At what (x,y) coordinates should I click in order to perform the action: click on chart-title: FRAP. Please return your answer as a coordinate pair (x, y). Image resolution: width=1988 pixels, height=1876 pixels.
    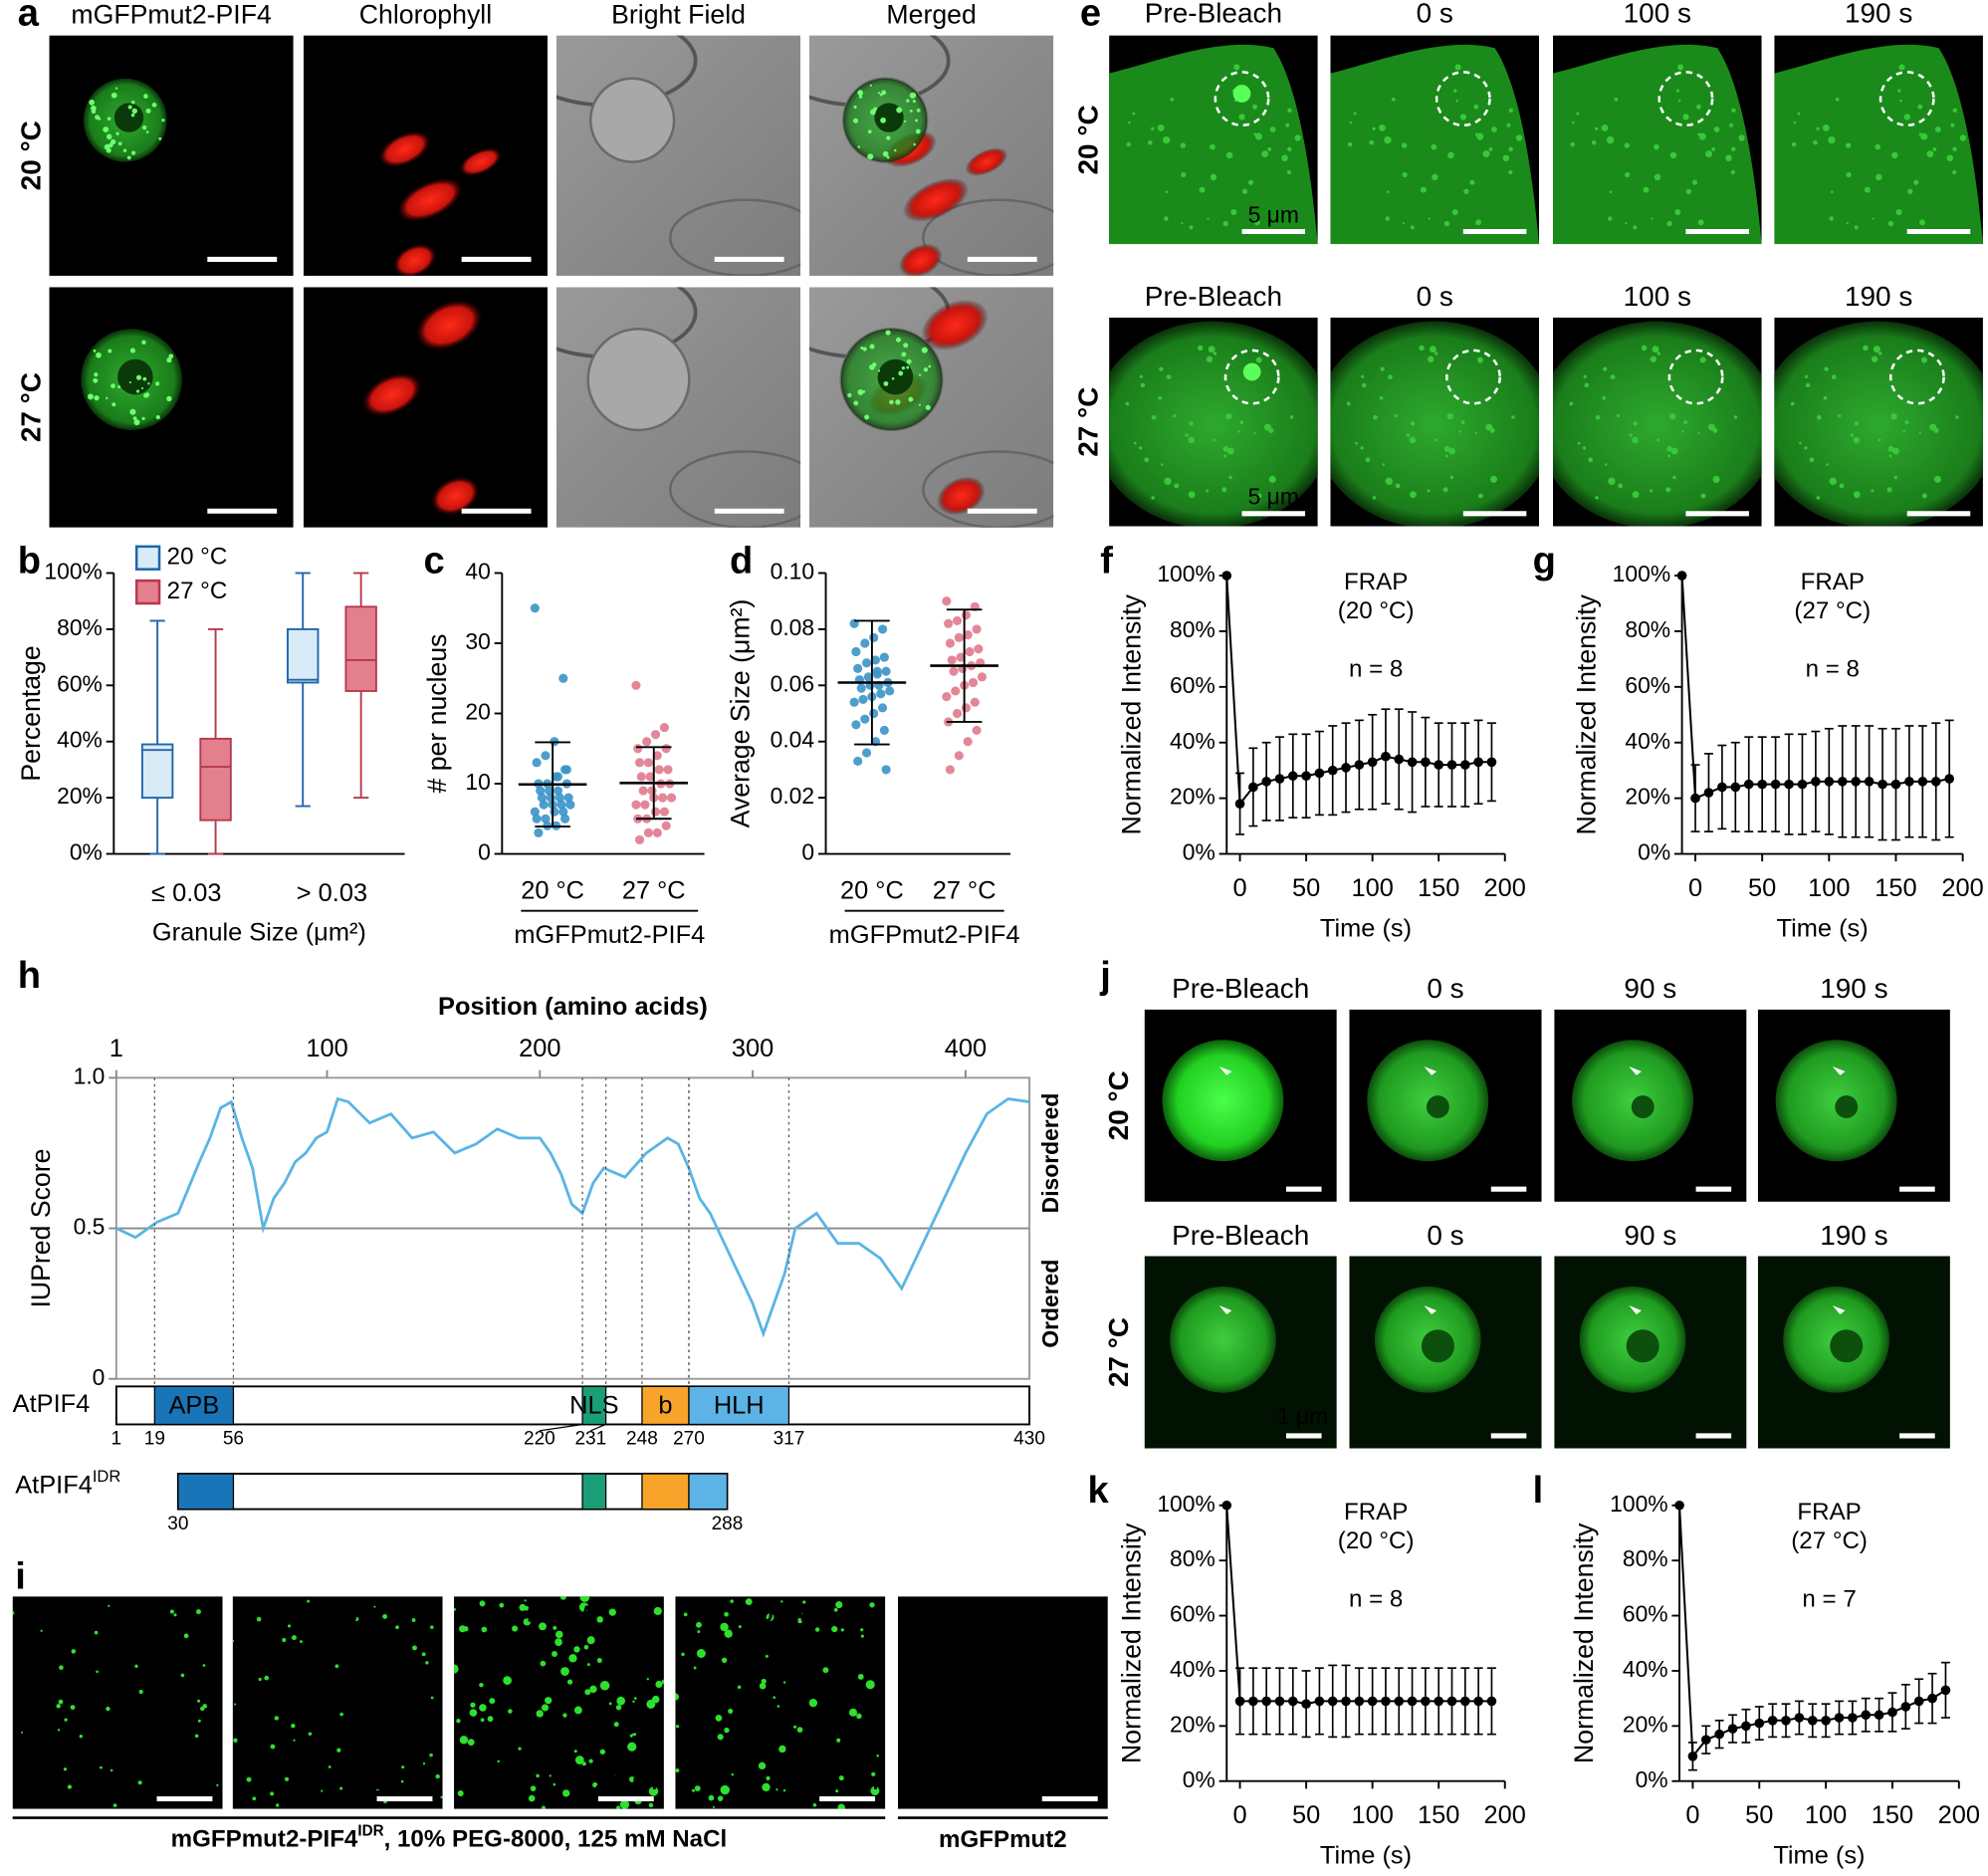
    Looking at the image, I should click on (1833, 582).